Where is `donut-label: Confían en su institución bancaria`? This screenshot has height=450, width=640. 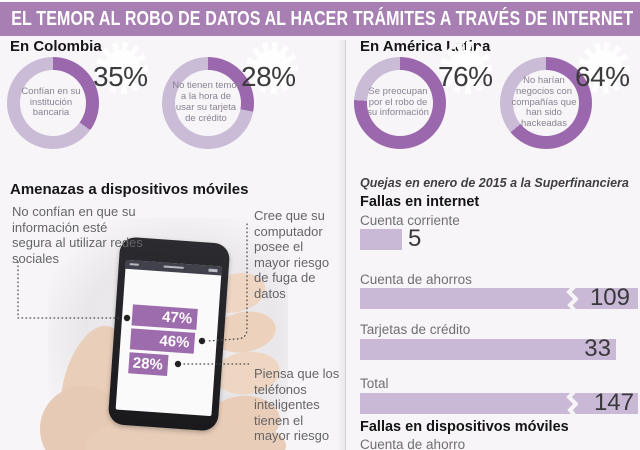
donut-label: Confían en su institución bancaria is located at coordinates (51, 102).